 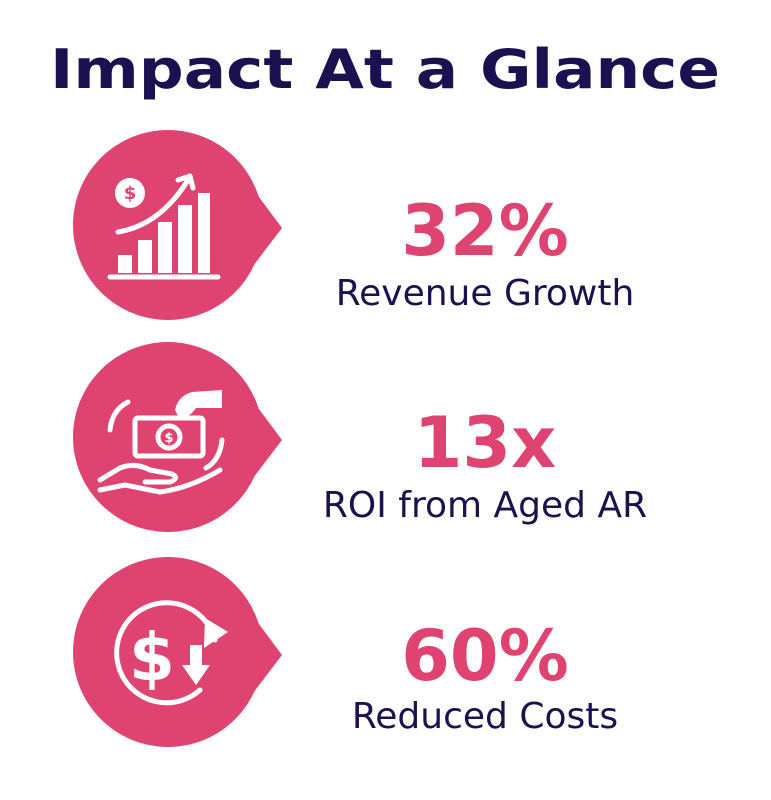 What do you see at coordinates (177, 225) in the screenshot?
I see `revenue-icon: $` at bounding box center [177, 225].